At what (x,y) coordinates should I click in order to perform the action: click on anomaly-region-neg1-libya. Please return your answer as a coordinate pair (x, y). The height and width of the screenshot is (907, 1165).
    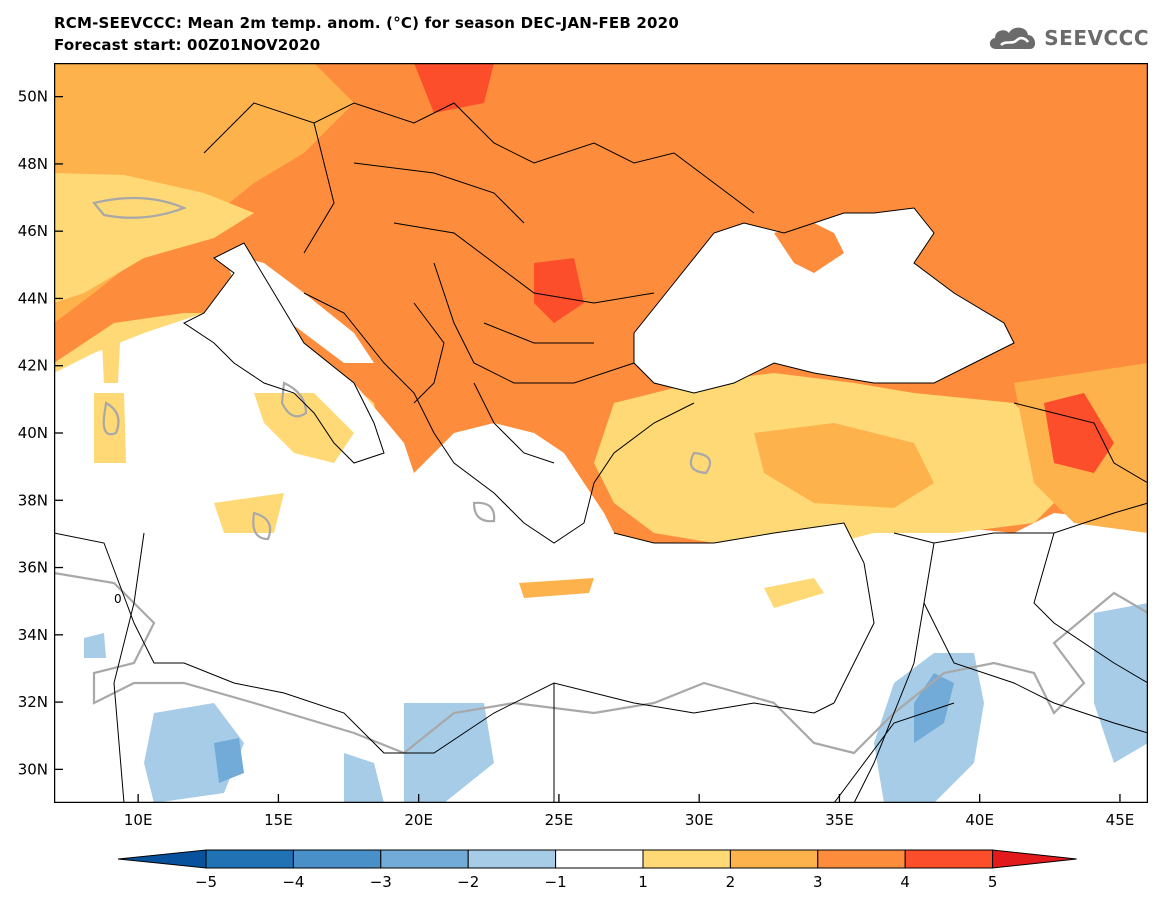
    Looking at the image, I should click on (95, 645).